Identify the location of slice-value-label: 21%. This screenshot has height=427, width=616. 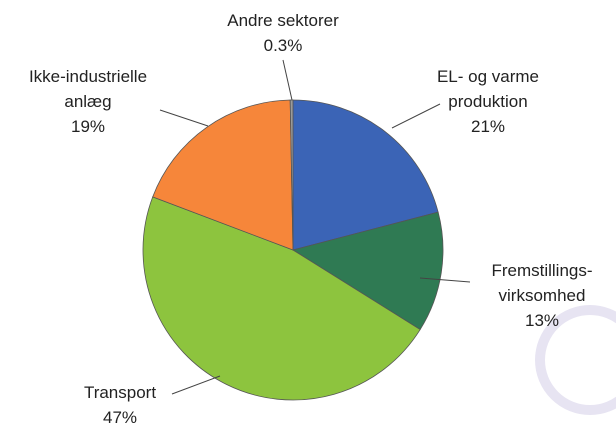
(488, 126).